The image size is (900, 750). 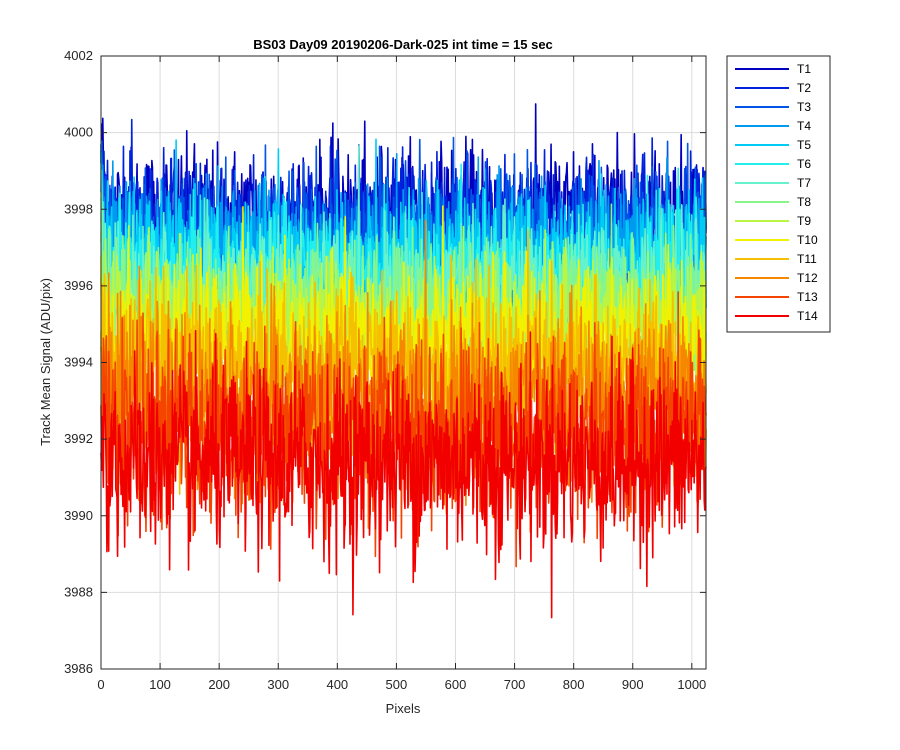 What do you see at coordinates (804, 145) in the screenshot?
I see `legend-label-t5: T5` at bounding box center [804, 145].